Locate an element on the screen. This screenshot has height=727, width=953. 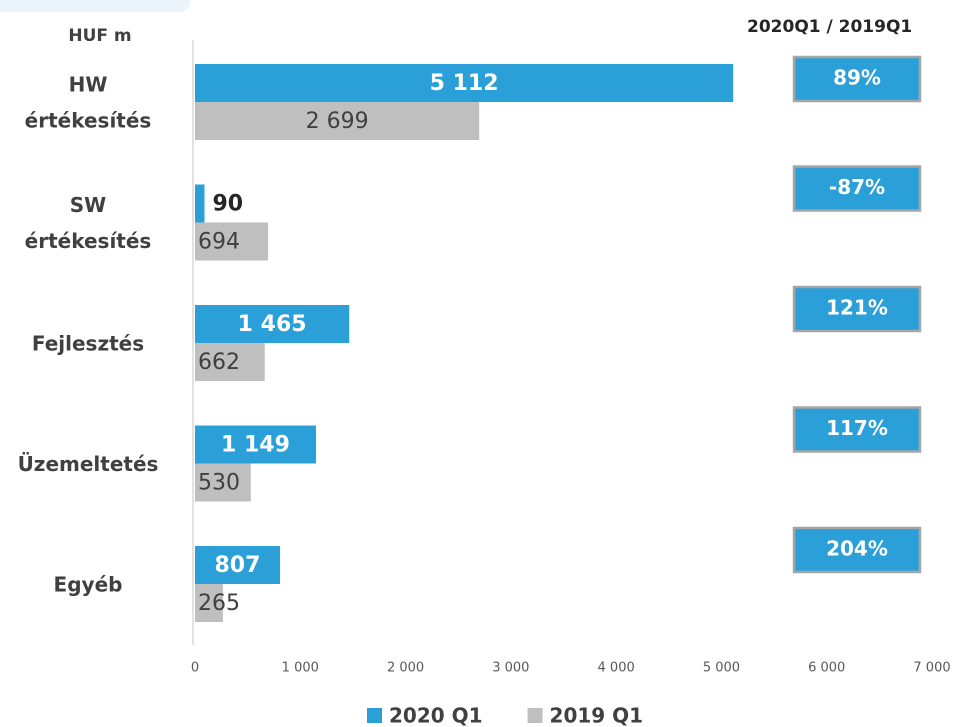
legend-label: 2020 Q1 is located at coordinates (436, 715).